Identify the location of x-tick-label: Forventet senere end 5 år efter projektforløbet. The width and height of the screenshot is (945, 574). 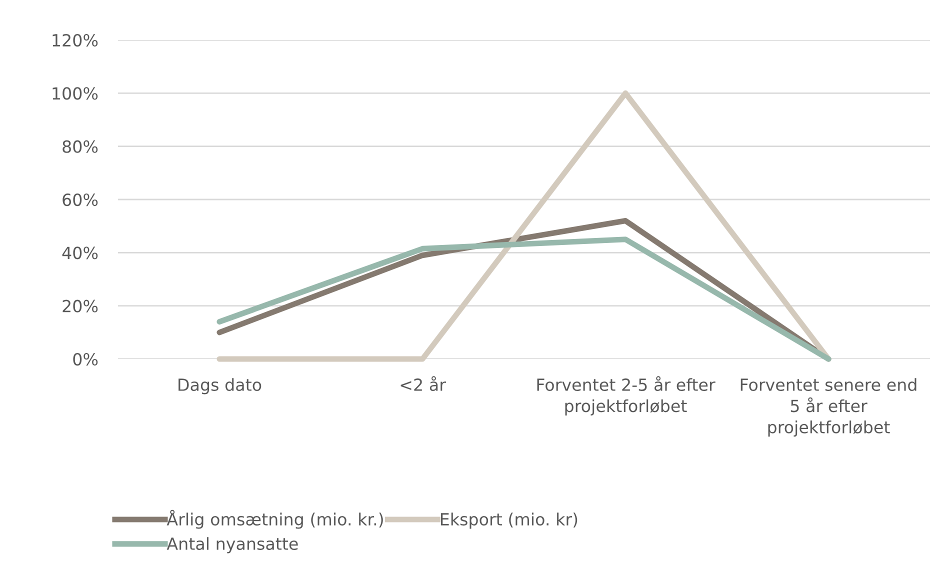
(828, 407).